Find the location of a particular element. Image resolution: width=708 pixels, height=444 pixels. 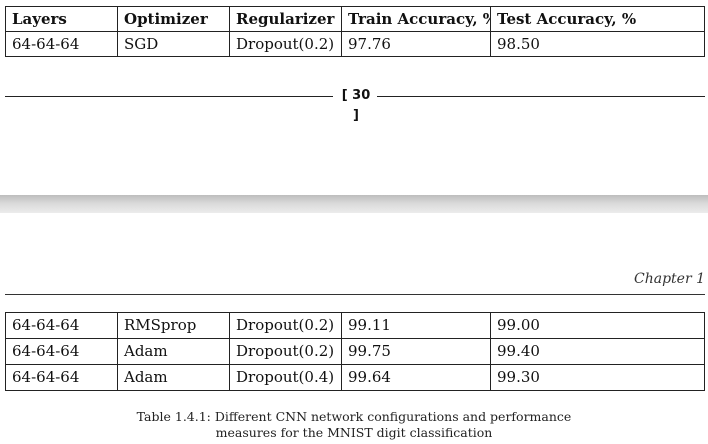

header-rule is located at coordinates (355, 294).